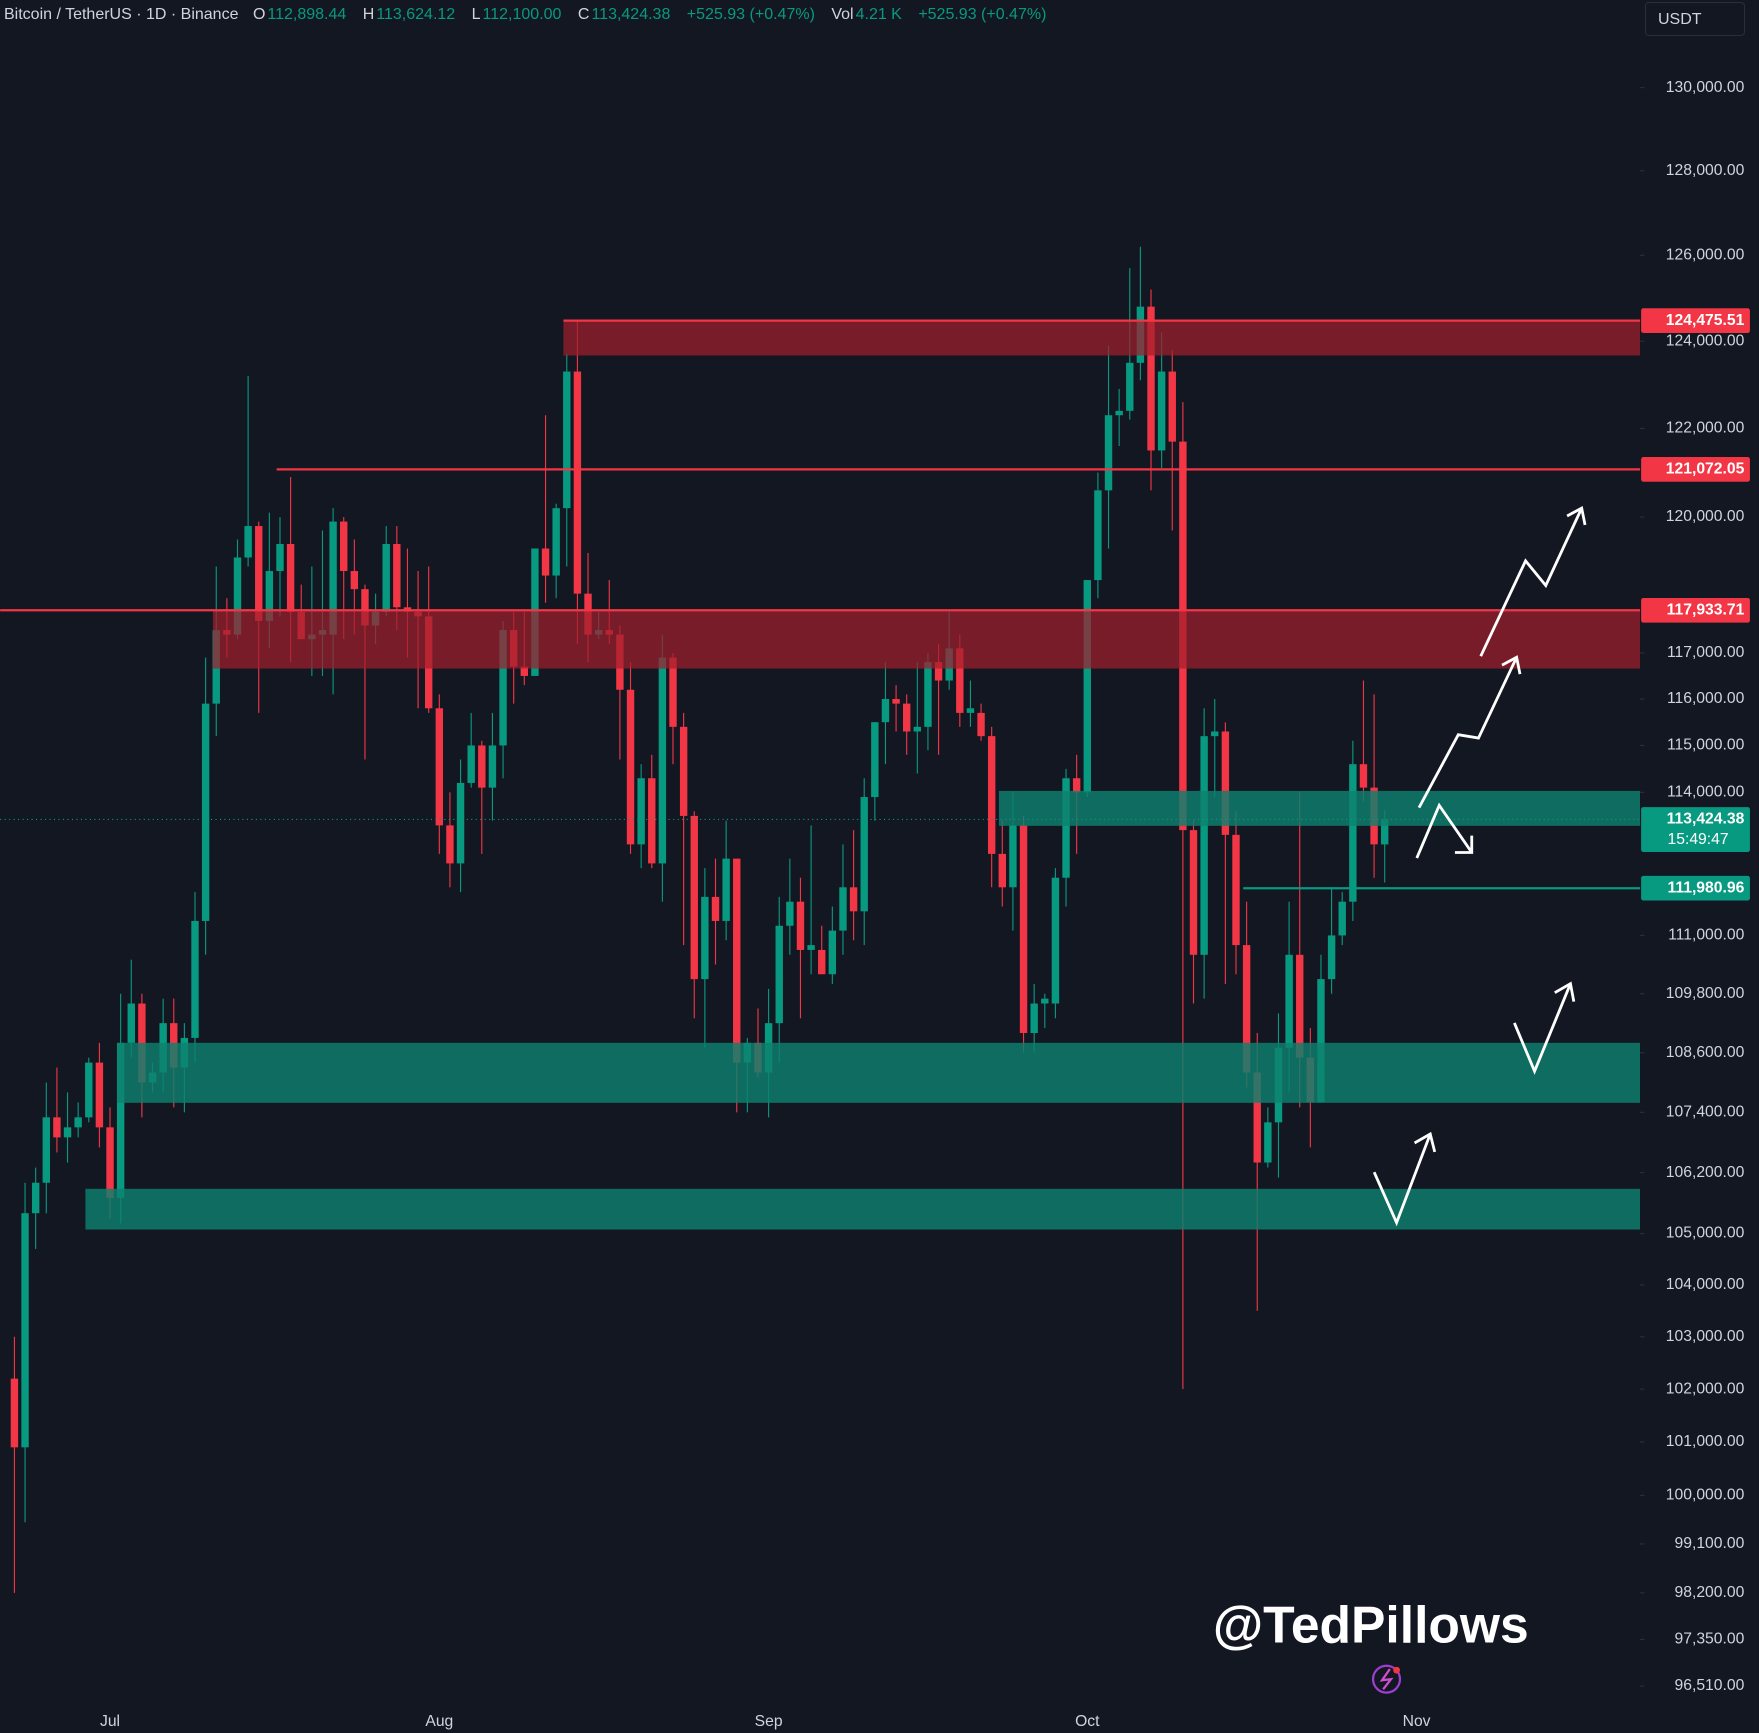 Image resolution: width=1759 pixels, height=1733 pixels. I want to click on arrow, so click(1444, 830).